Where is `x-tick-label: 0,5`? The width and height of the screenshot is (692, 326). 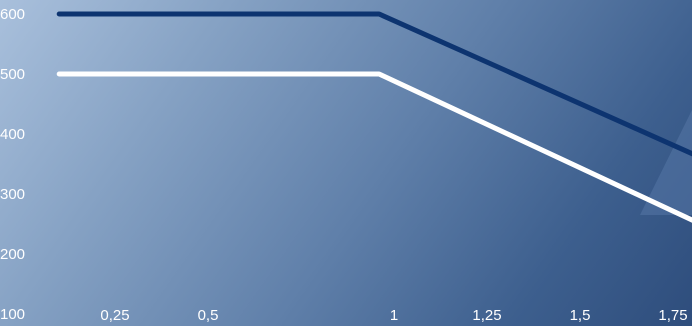
x-tick-label: 0,5 is located at coordinates (208, 315).